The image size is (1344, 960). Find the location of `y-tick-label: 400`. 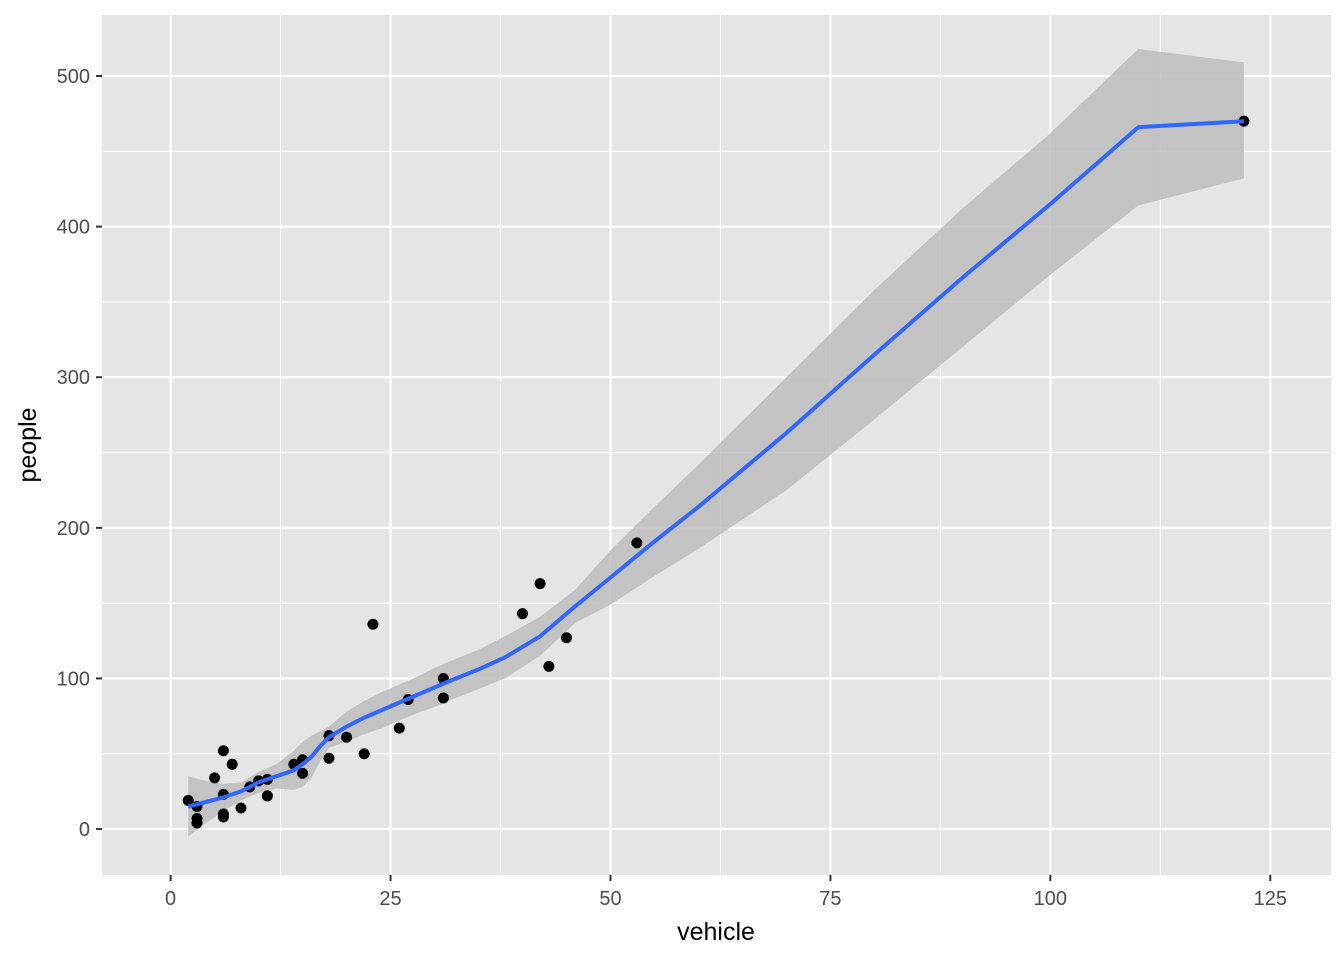

y-tick-label: 400 is located at coordinates (73, 228).